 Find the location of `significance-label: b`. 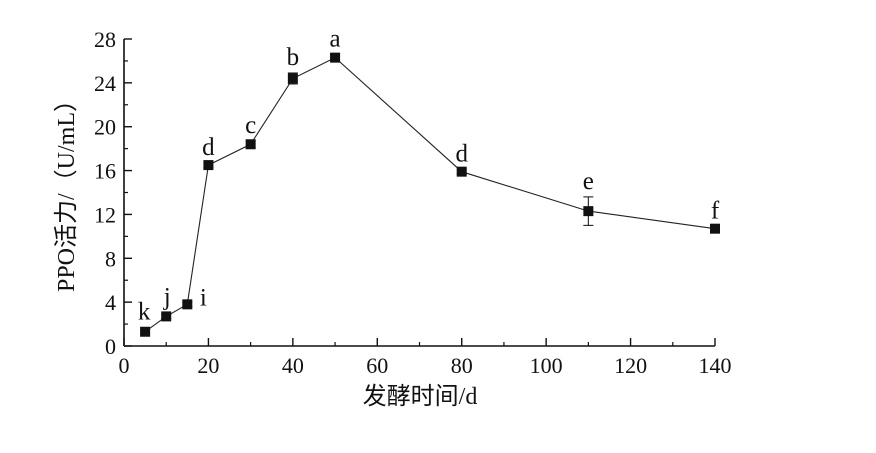

significance-label: b is located at coordinates (293, 57).